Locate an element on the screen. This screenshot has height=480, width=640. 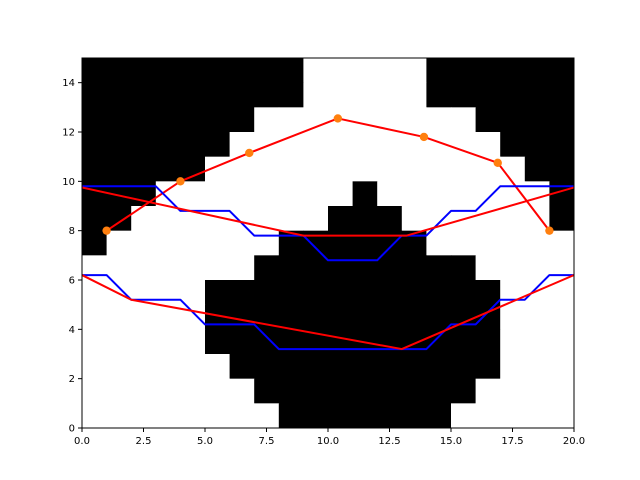
x-tick-label: 15.0 is located at coordinates (451, 441).